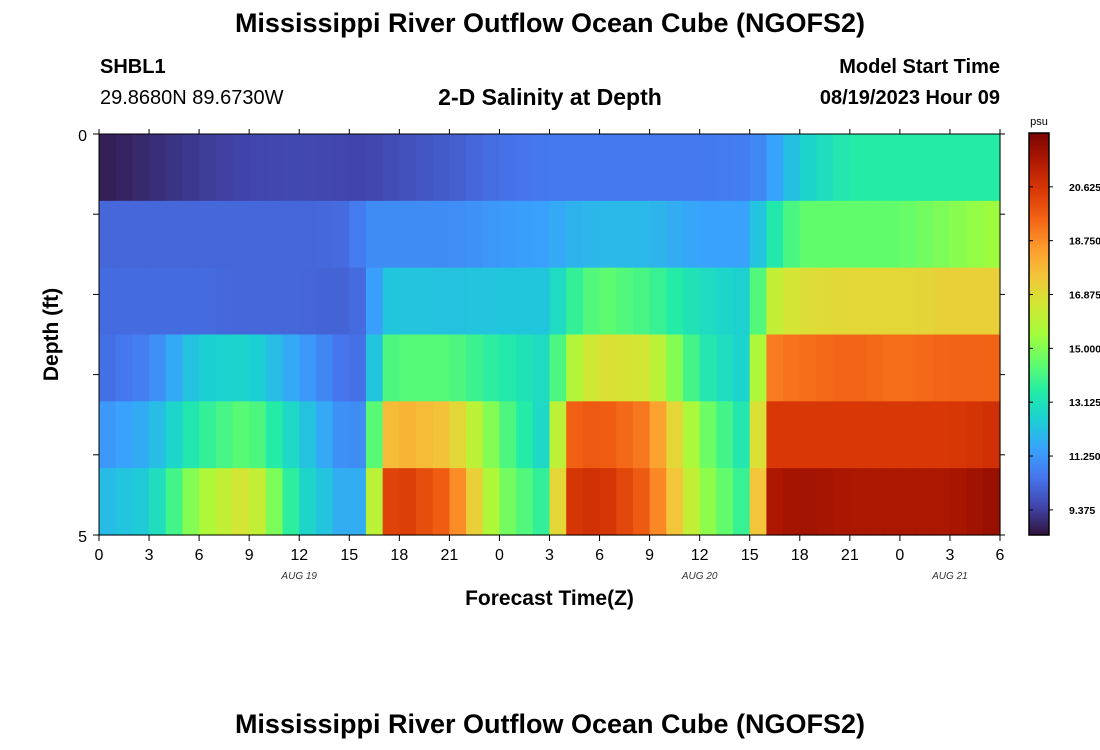  I want to click on x-tick-label: 0, so click(99, 555).